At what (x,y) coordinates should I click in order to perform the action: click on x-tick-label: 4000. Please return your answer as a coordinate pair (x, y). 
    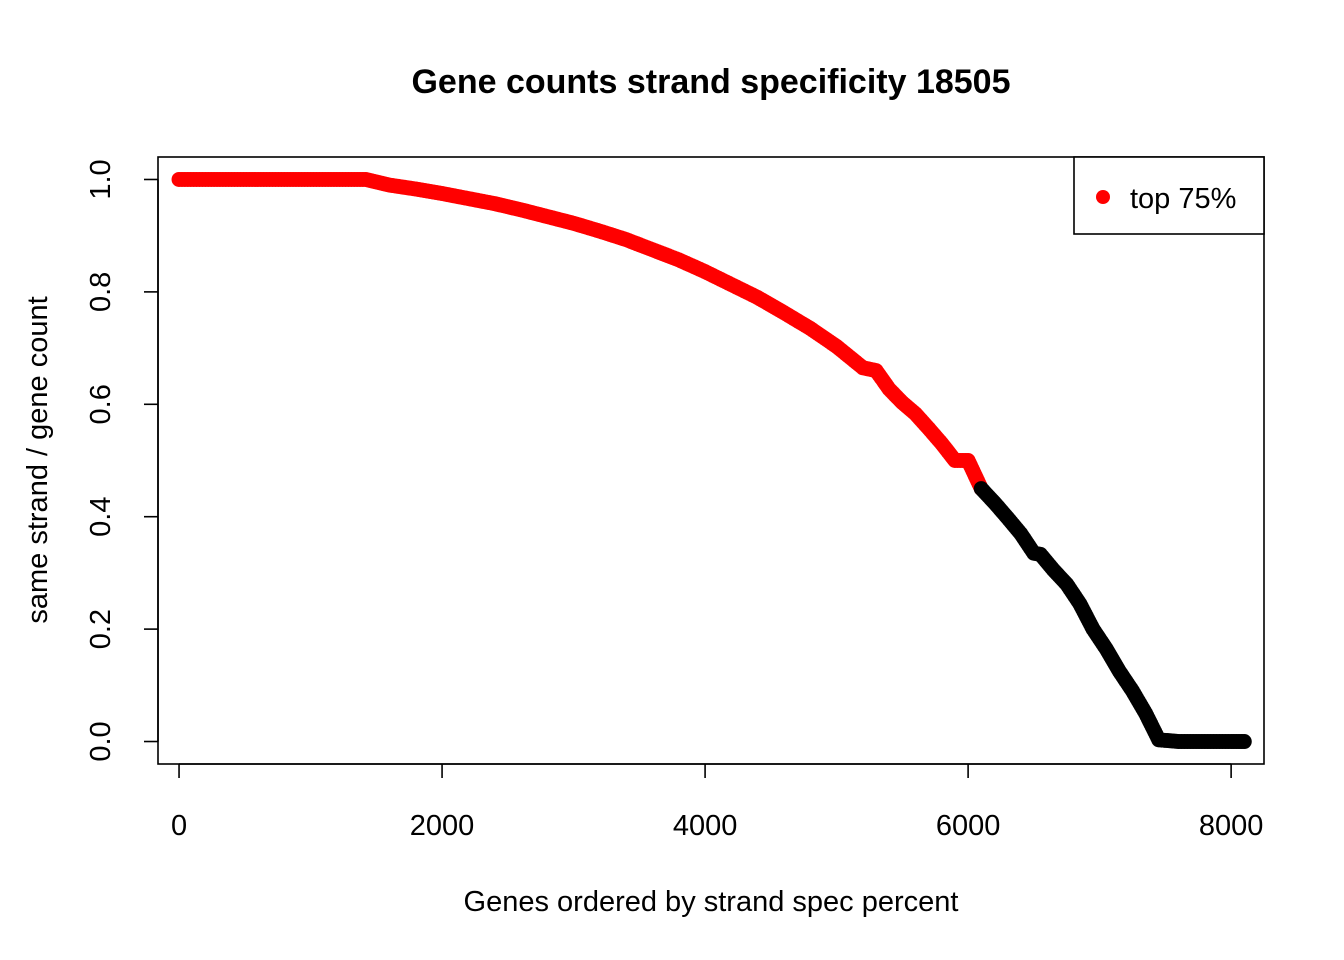
    Looking at the image, I should click on (705, 826).